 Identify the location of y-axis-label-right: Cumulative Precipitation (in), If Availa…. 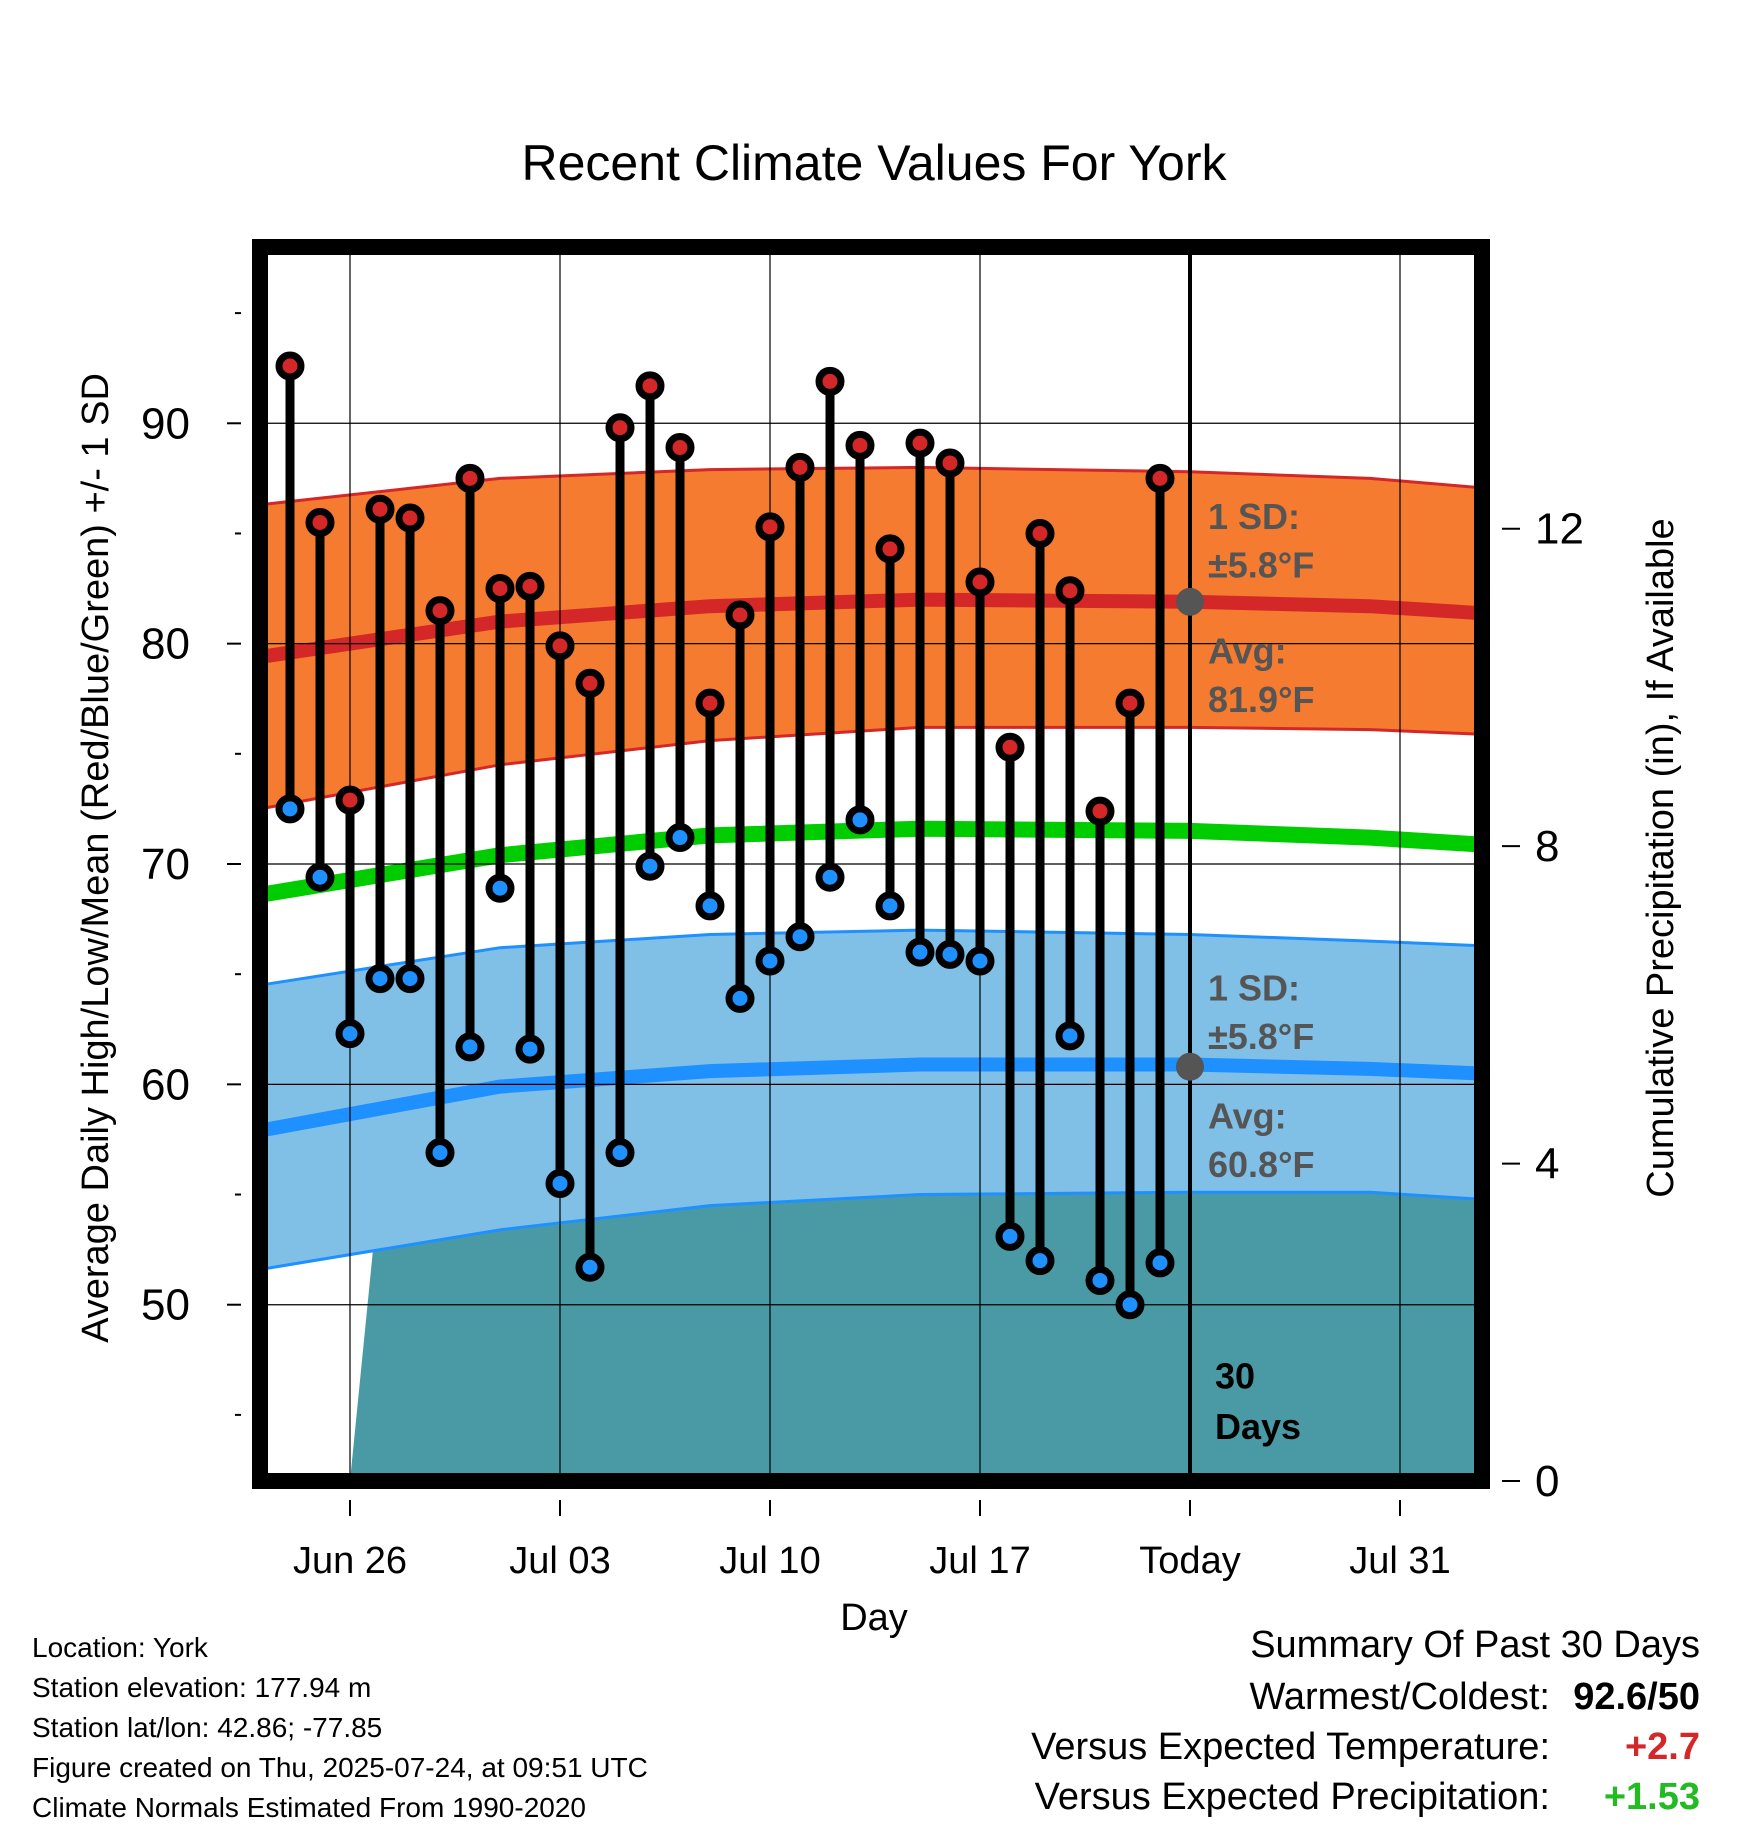
(1661, 857).